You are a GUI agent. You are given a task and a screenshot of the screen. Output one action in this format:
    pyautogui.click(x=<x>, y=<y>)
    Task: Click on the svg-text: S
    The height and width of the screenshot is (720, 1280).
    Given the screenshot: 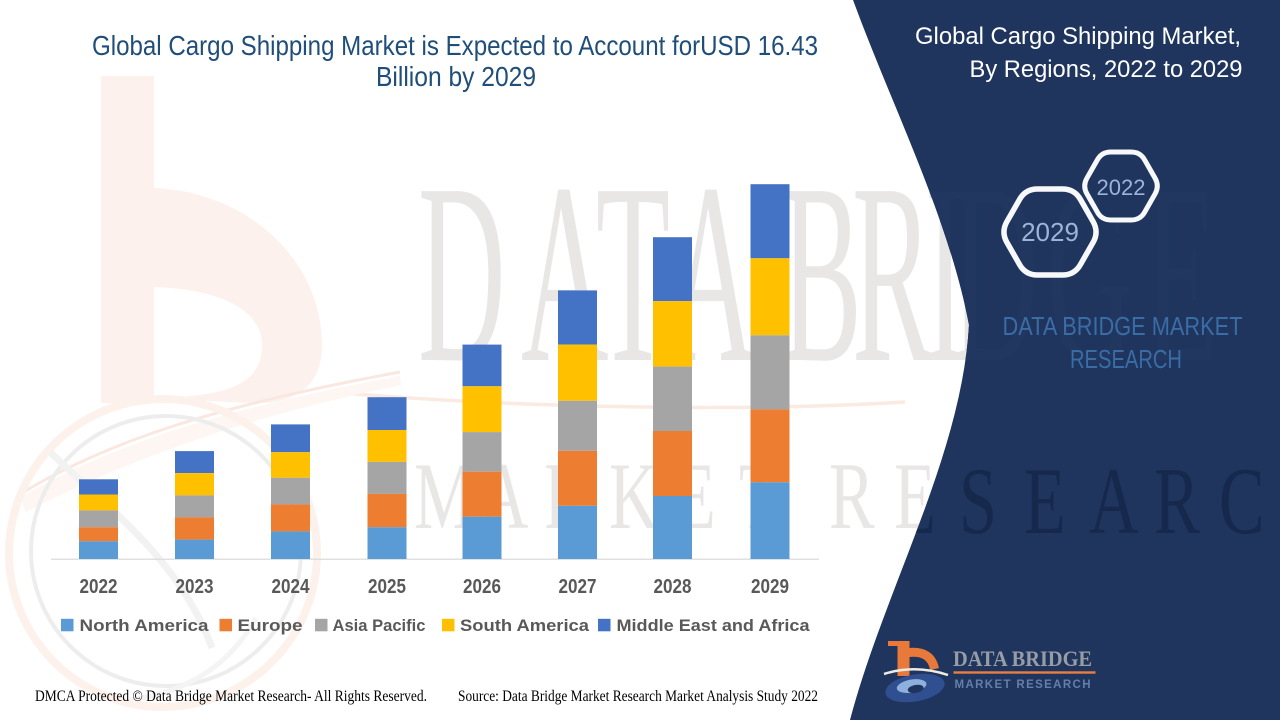 What is the action you would take?
    pyautogui.click(x=978, y=501)
    